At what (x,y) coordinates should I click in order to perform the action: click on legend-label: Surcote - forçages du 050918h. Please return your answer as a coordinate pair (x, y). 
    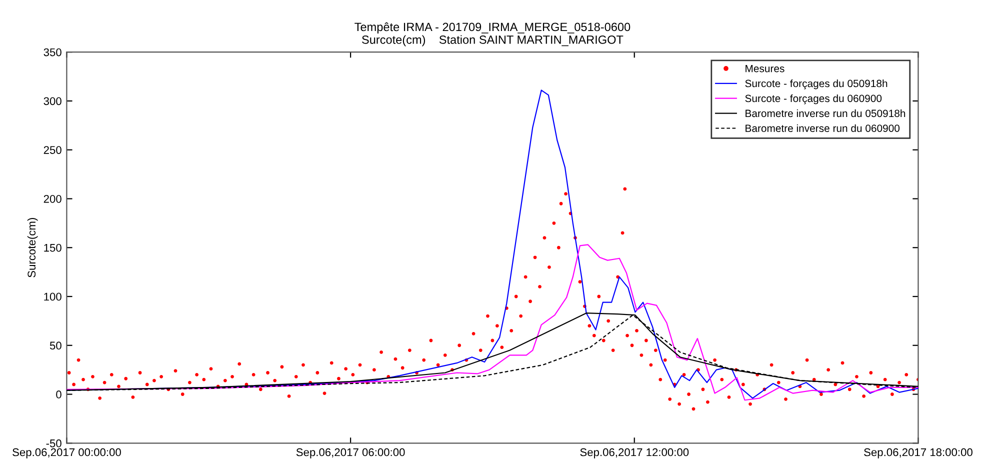
    Looking at the image, I should click on (816, 85).